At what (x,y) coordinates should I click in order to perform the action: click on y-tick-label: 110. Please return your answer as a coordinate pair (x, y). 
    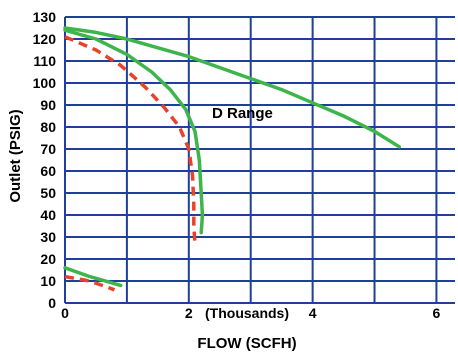
    Looking at the image, I should click on (44, 61).